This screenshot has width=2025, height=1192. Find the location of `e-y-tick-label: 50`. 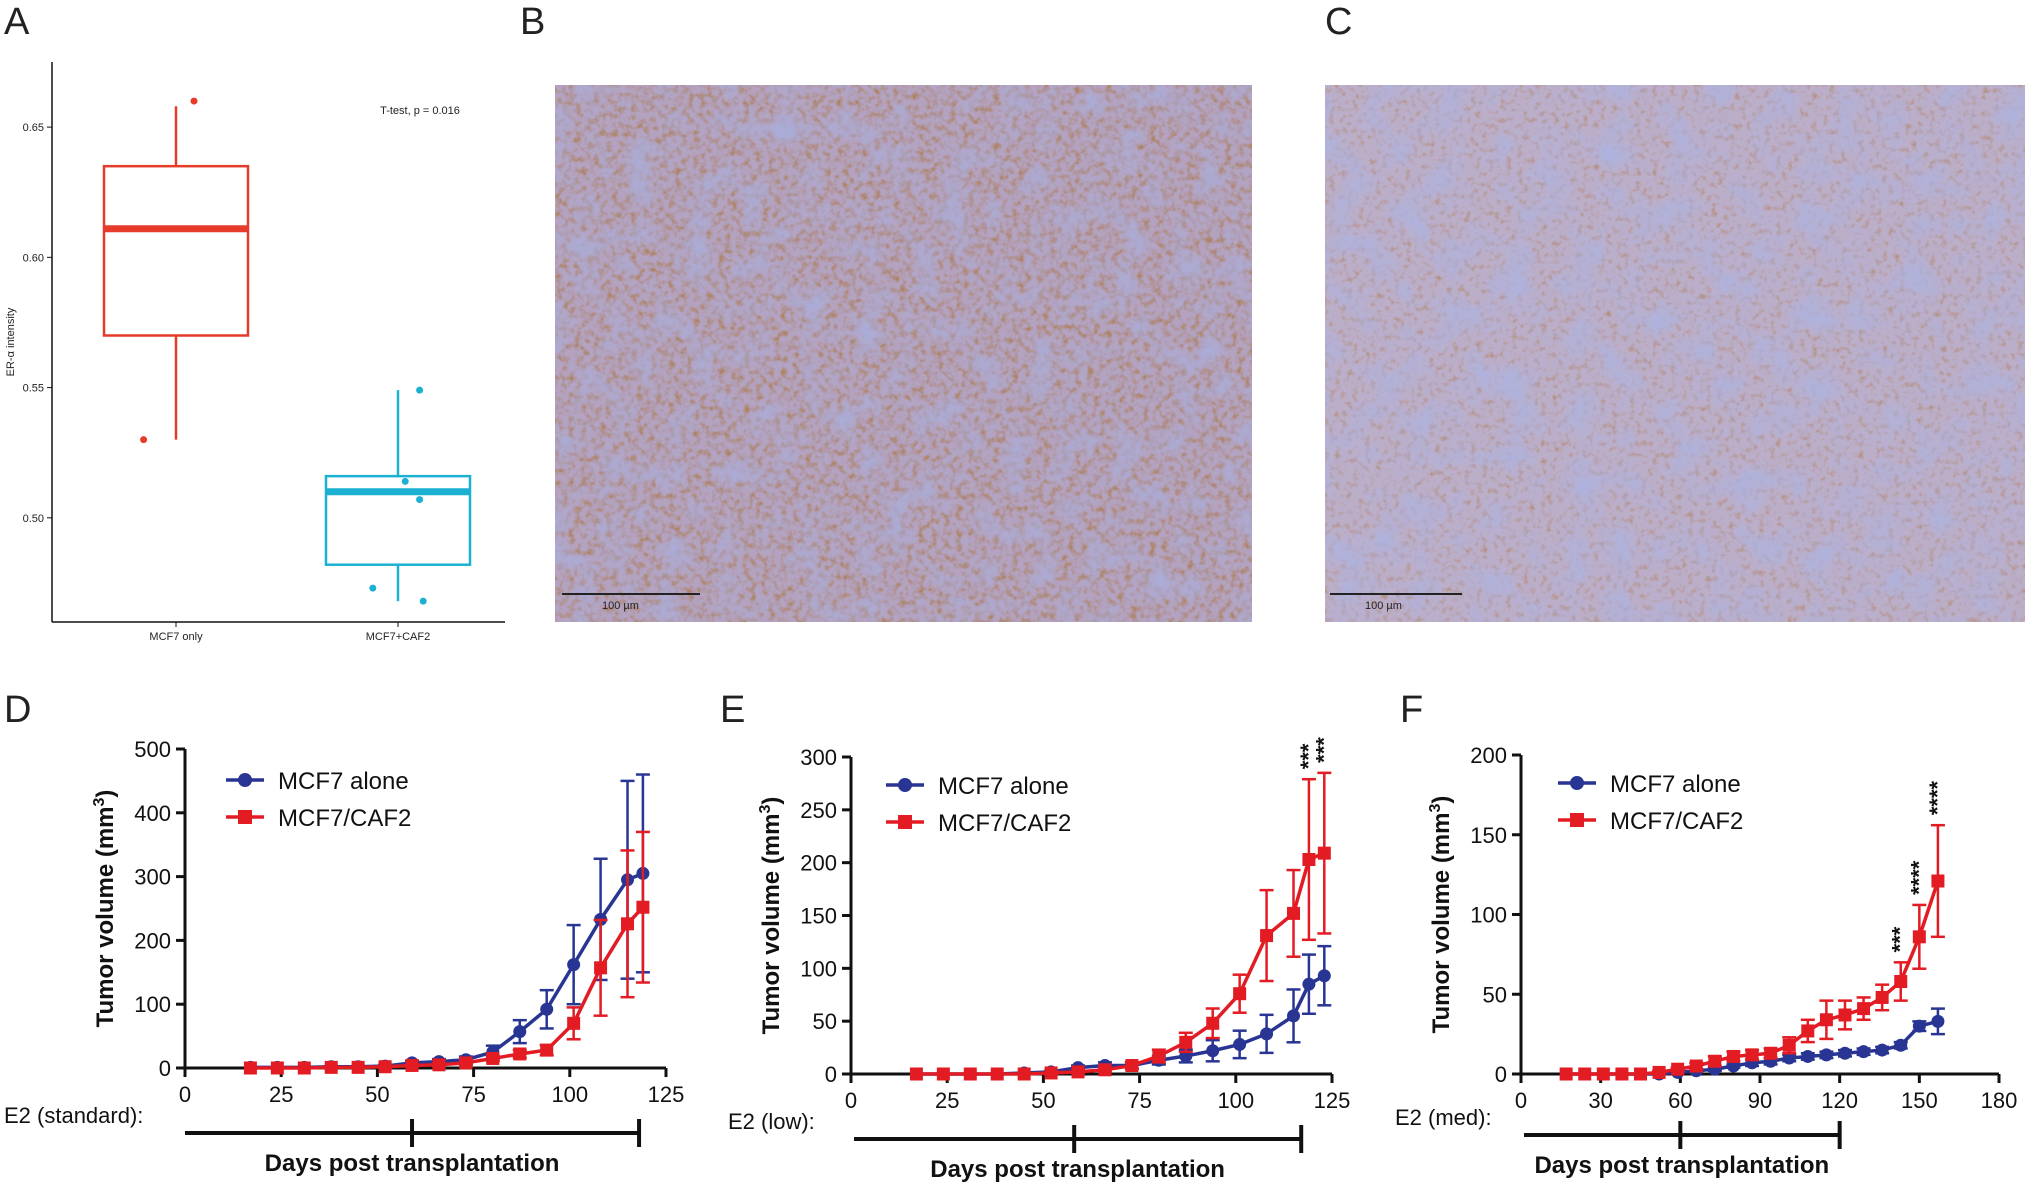

e-y-tick-label: 50 is located at coordinates (825, 1021).